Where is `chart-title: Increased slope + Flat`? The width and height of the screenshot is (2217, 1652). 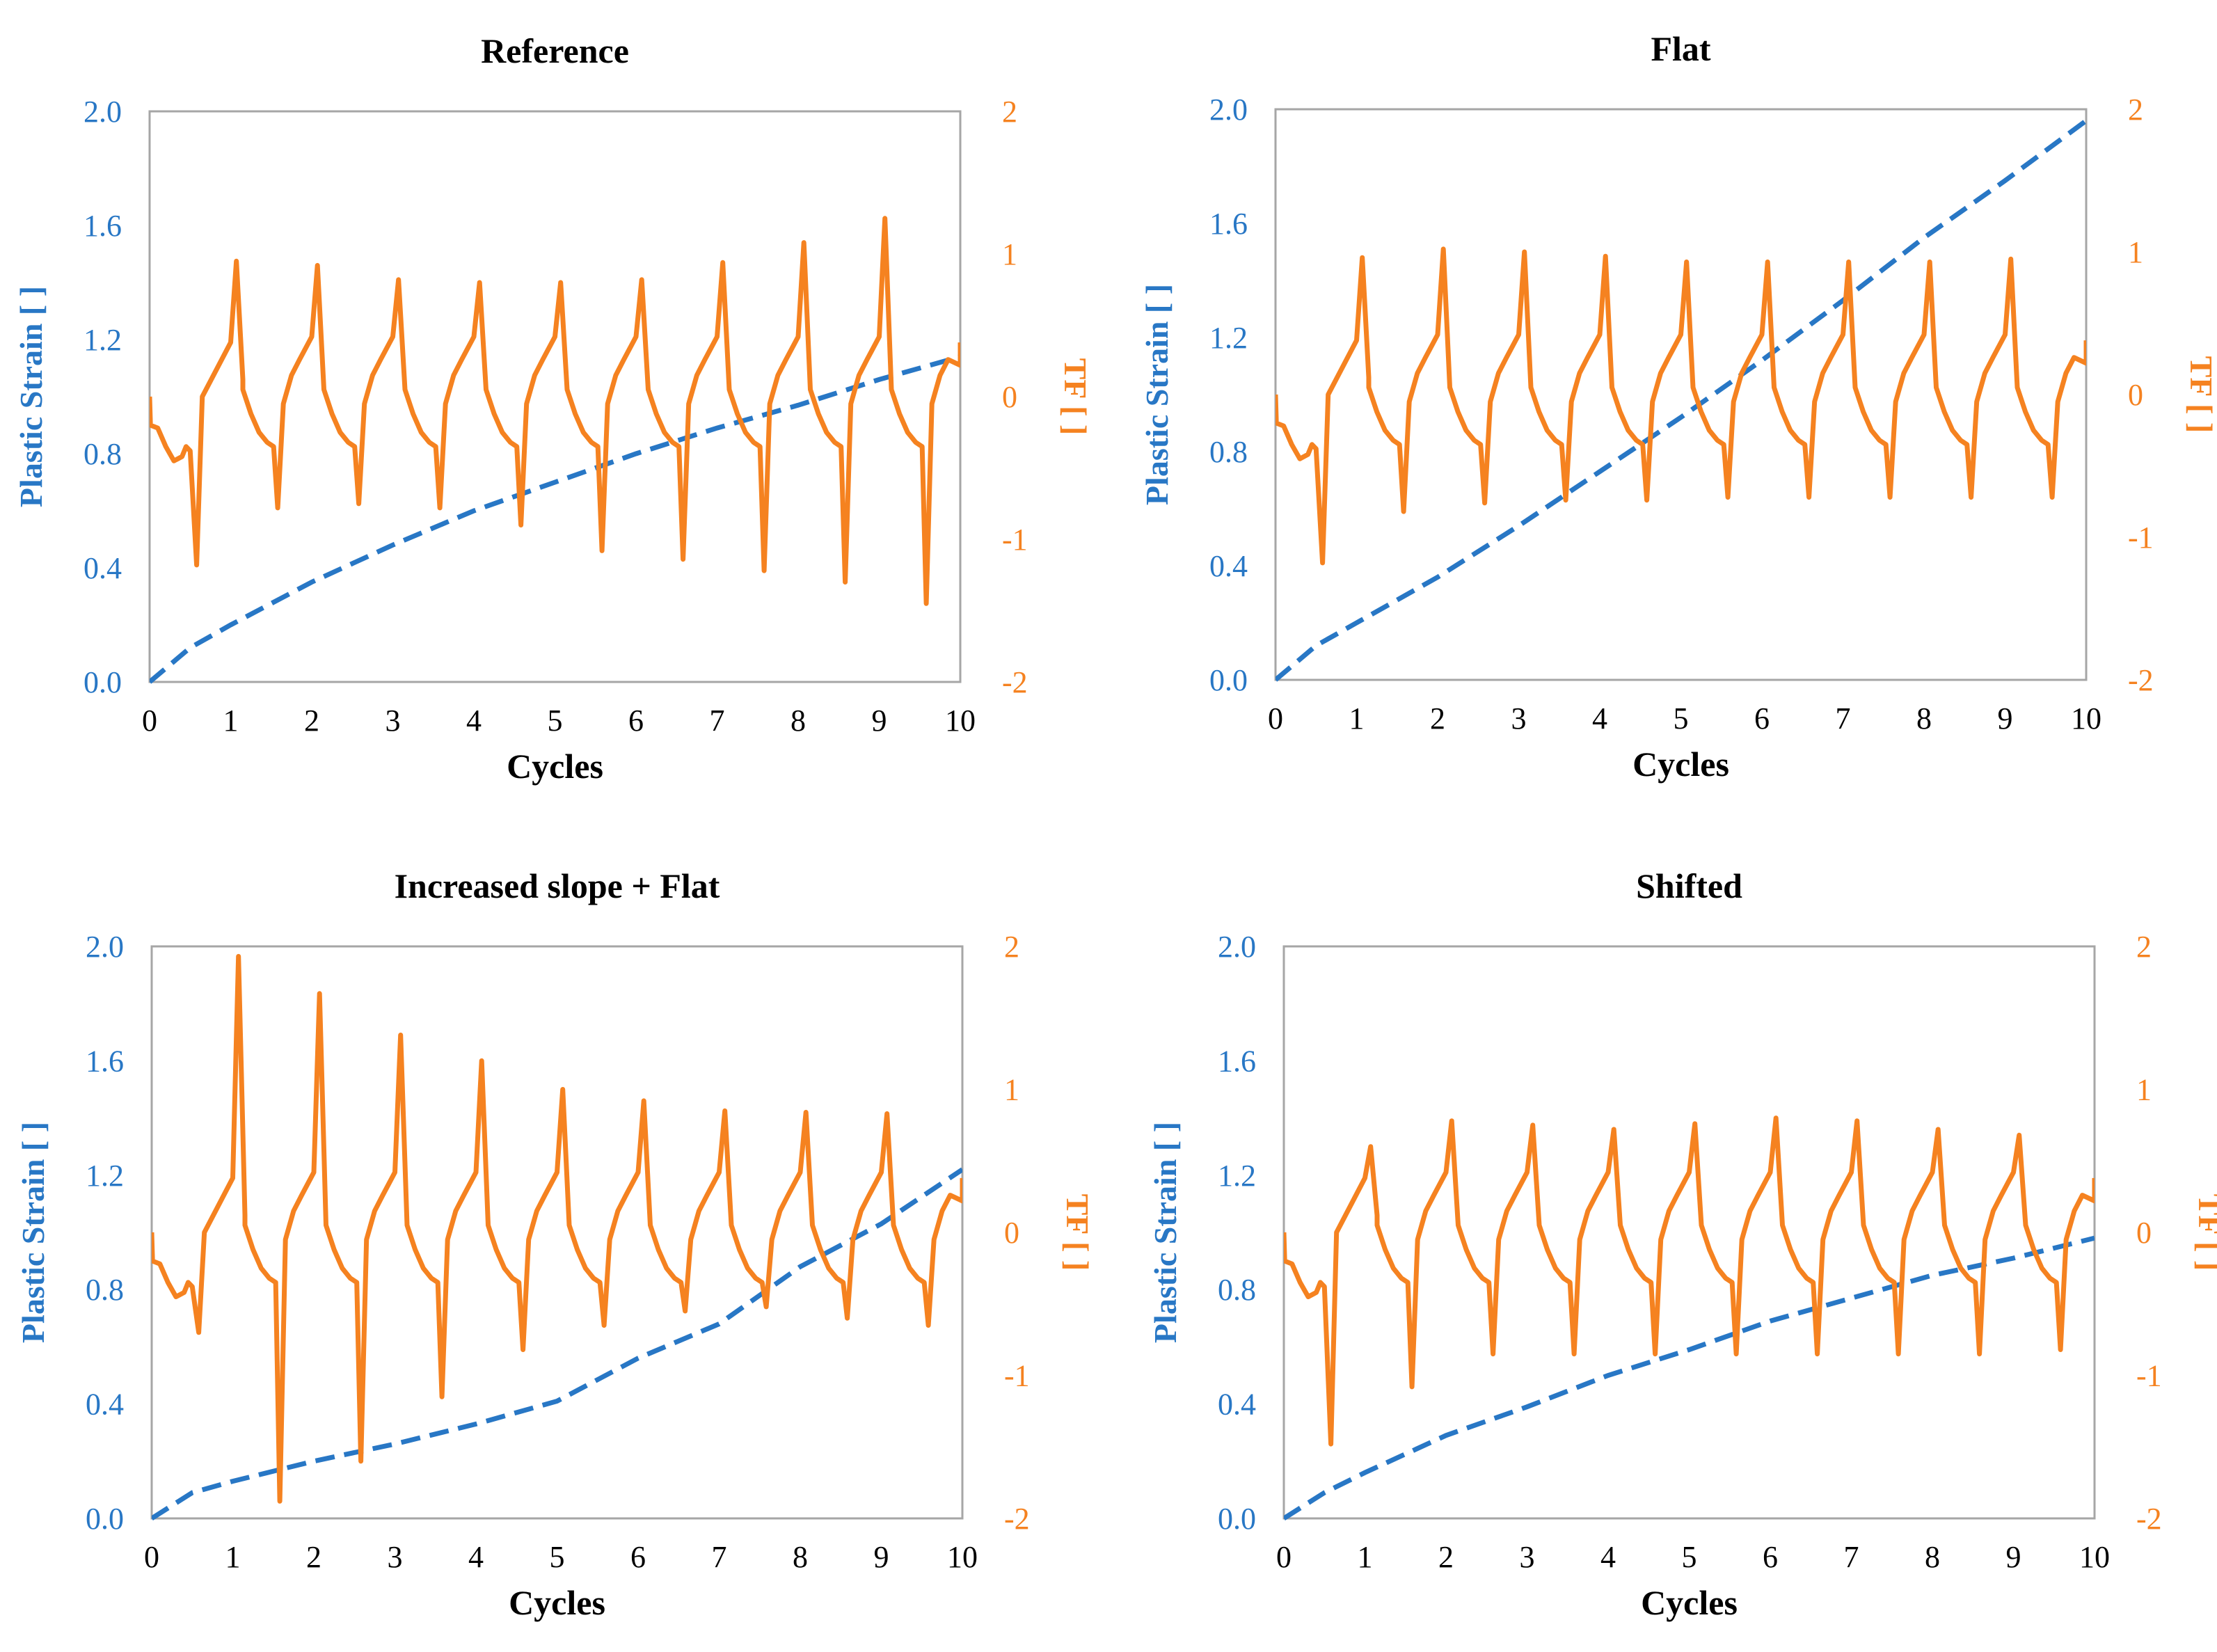 chart-title: Increased slope + Flat is located at coordinates (557, 885).